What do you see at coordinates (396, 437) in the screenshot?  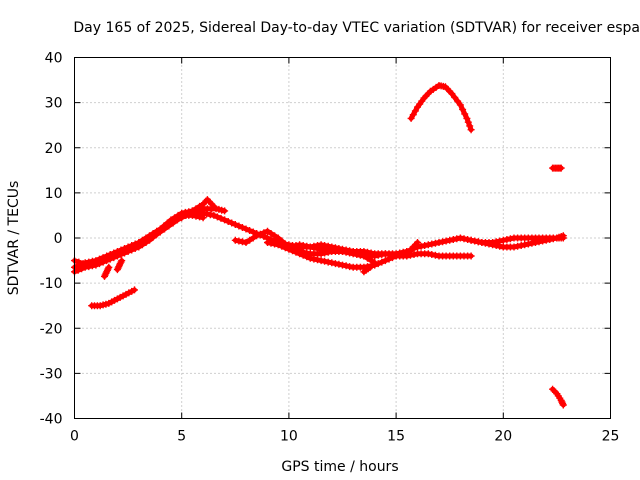 I see `x-tick-label: 15` at bounding box center [396, 437].